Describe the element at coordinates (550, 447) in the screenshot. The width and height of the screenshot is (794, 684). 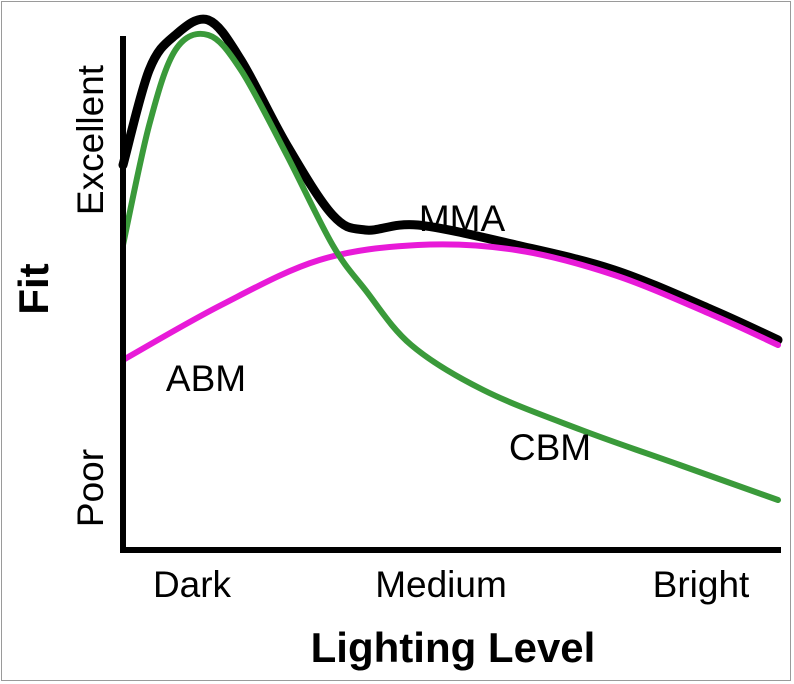
I see `annotation-cbm: CBM` at that location.